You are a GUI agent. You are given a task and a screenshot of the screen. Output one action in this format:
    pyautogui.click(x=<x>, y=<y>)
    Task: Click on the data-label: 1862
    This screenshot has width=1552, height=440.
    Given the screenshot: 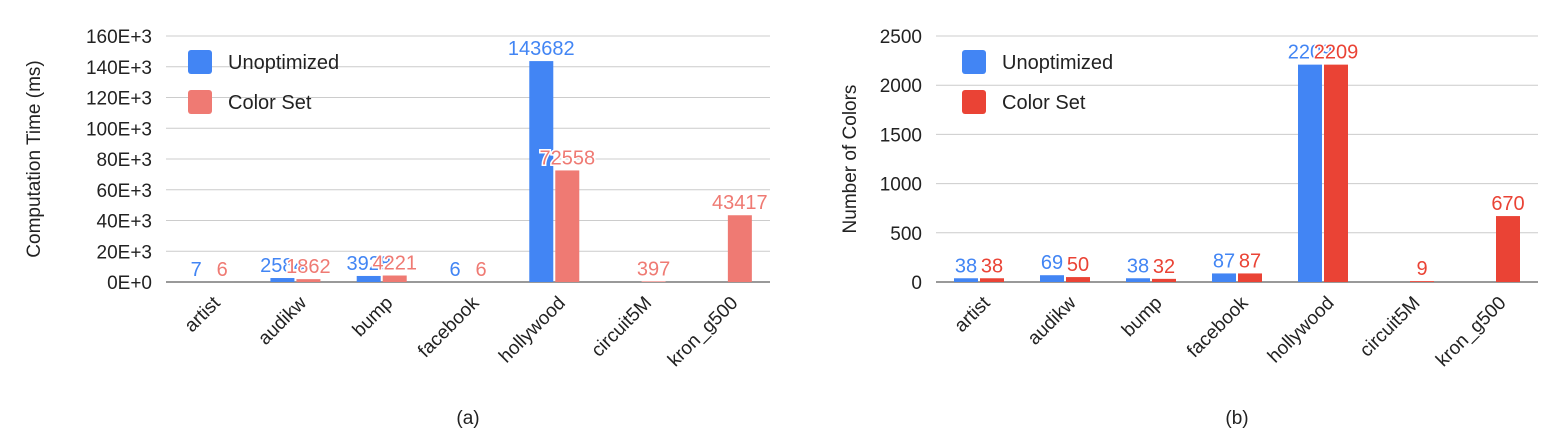 What is the action you would take?
    pyautogui.click(x=308, y=267)
    